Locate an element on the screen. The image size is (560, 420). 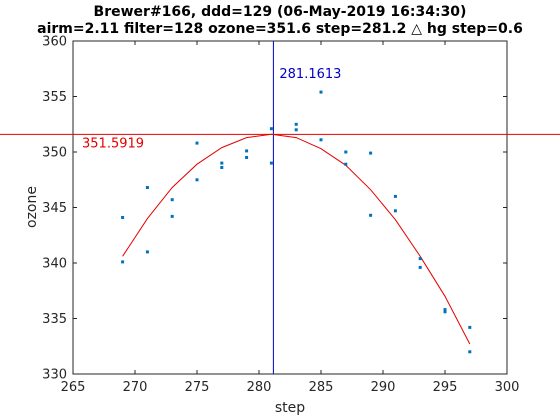
y-tick-label: 345 is located at coordinates (54, 208).